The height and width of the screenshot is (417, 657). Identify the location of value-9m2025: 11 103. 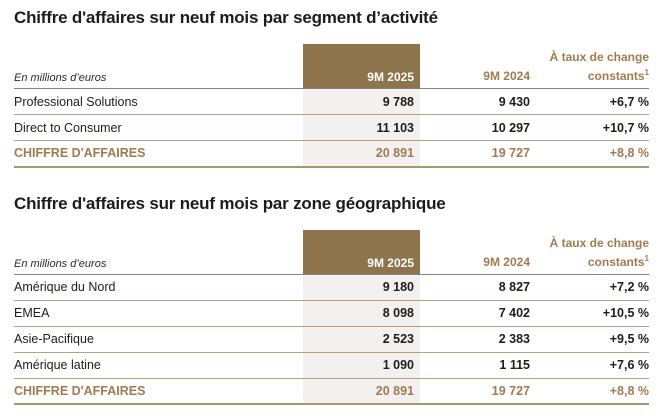
(361, 127).